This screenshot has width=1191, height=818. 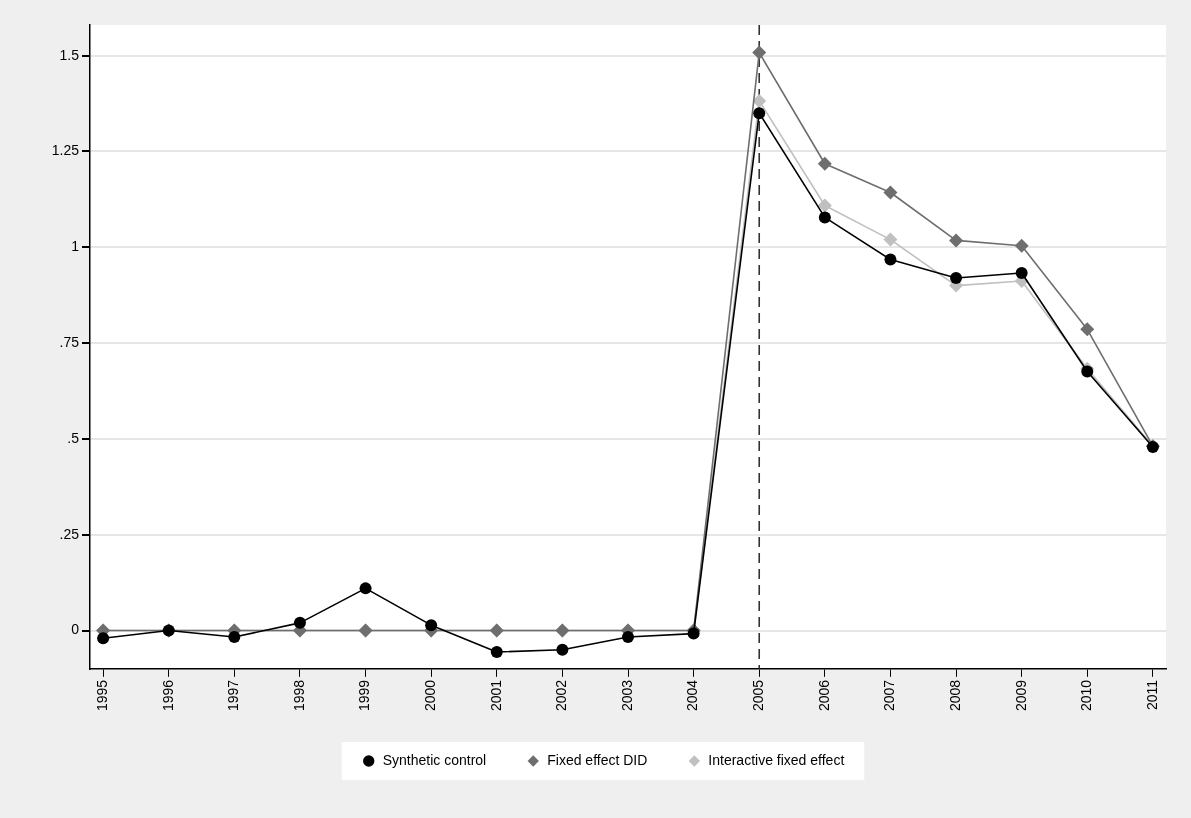 What do you see at coordinates (434, 759) in the screenshot?
I see `legend-label: Synthetic control` at bounding box center [434, 759].